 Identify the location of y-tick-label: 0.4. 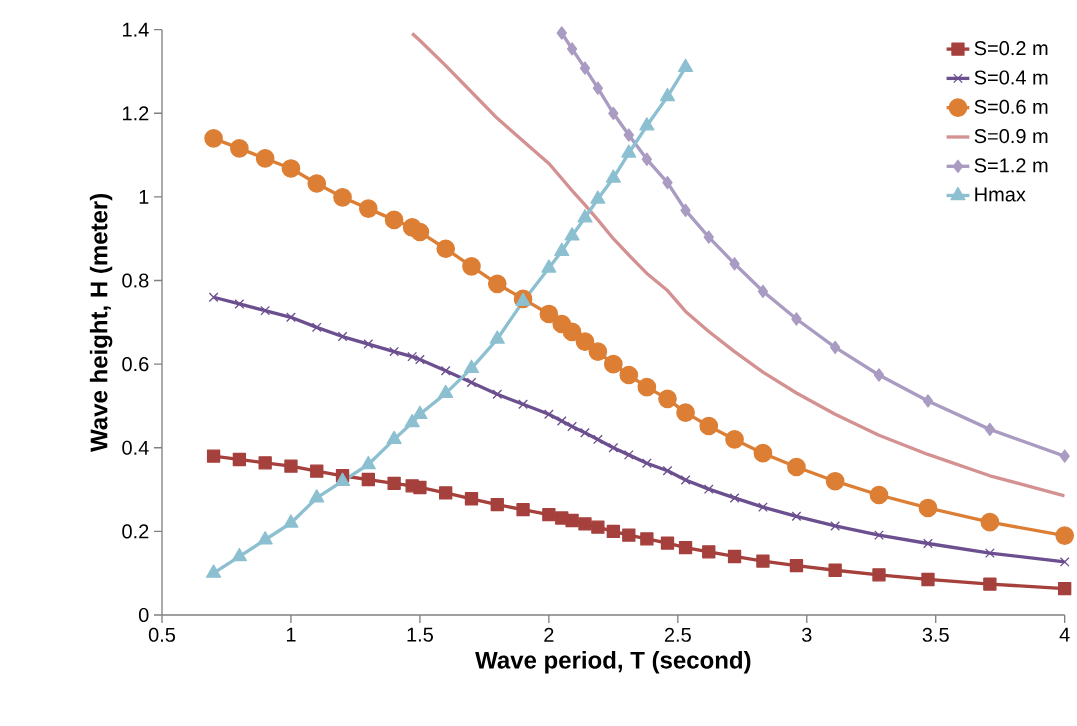
(135, 447).